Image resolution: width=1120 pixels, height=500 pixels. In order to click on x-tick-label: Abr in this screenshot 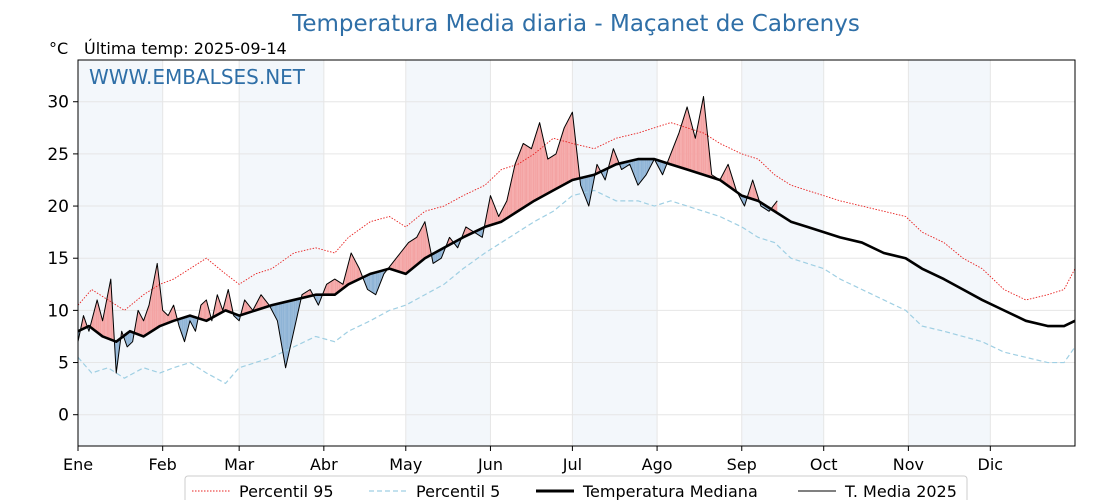, I will do `click(324, 464)`.